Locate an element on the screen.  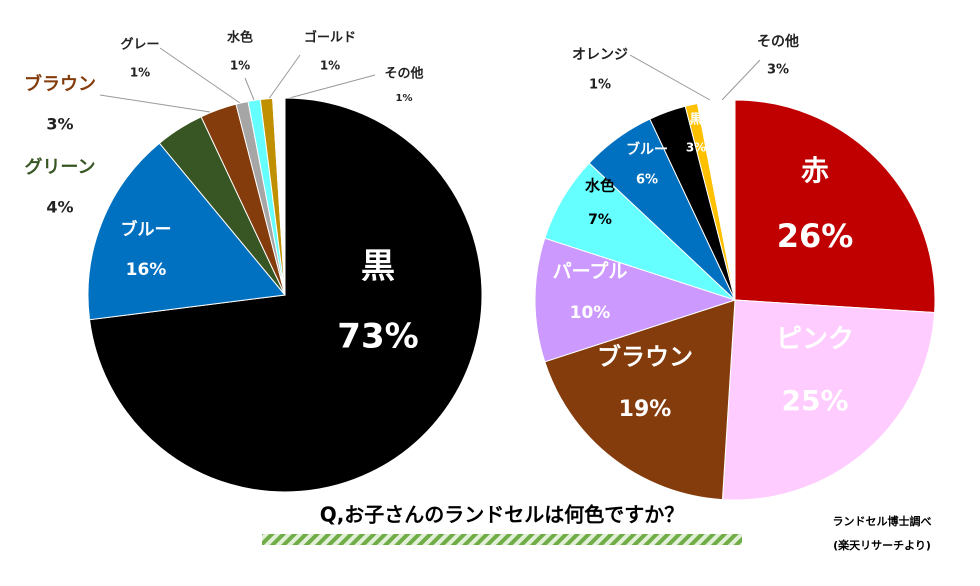
slice-value: 26% is located at coordinates (815, 236).